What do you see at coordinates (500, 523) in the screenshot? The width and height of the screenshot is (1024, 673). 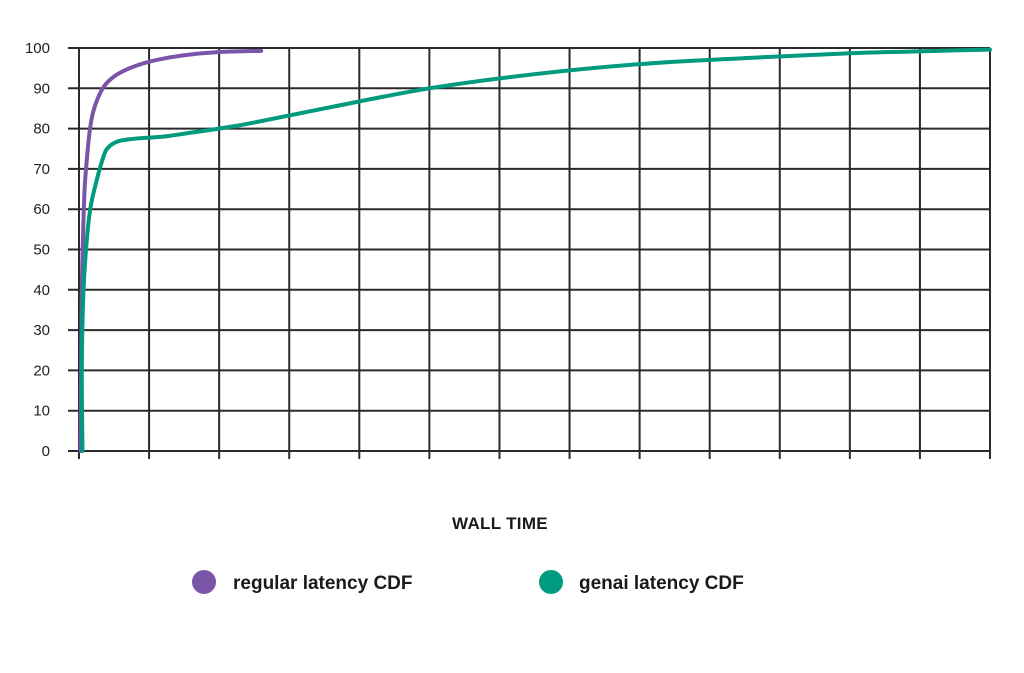 I see `x-axis-title: WALL TIME` at bounding box center [500, 523].